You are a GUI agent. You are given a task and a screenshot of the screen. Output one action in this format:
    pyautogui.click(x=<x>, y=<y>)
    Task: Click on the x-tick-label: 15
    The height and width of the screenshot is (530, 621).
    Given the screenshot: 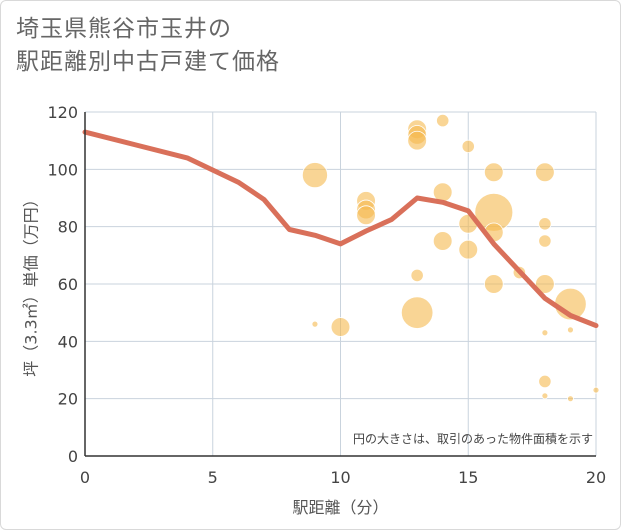 What is the action you would take?
    pyautogui.click(x=468, y=477)
    